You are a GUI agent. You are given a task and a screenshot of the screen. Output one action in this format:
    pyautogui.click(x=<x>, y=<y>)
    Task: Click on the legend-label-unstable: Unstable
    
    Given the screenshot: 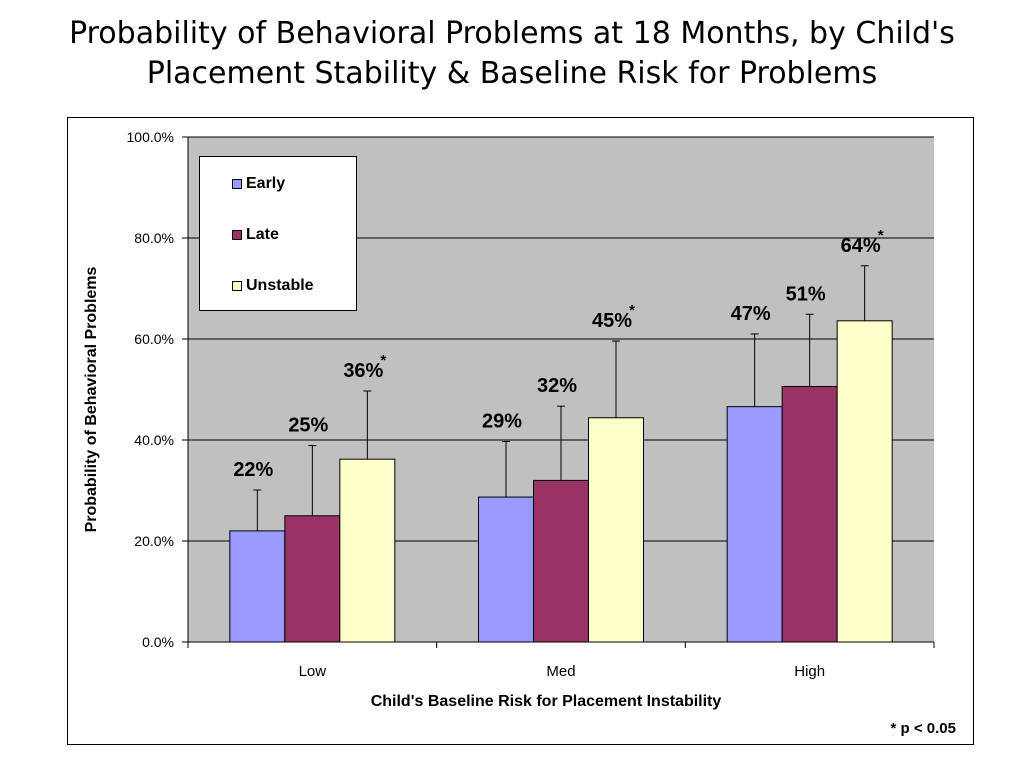 What is the action you would take?
    pyautogui.click(x=280, y=285)
    